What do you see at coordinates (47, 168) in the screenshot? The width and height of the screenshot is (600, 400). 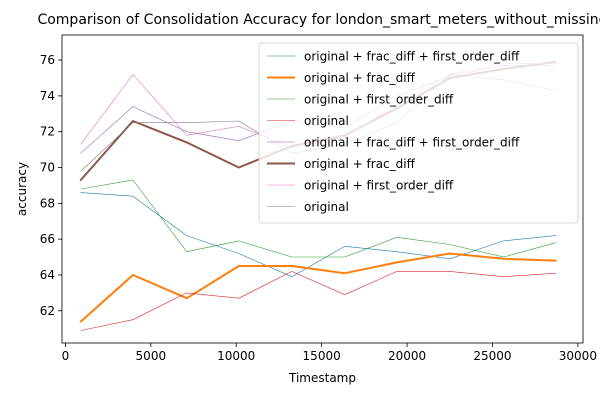 I see `y-tick-label: 70` at bounding box center [47, 168].